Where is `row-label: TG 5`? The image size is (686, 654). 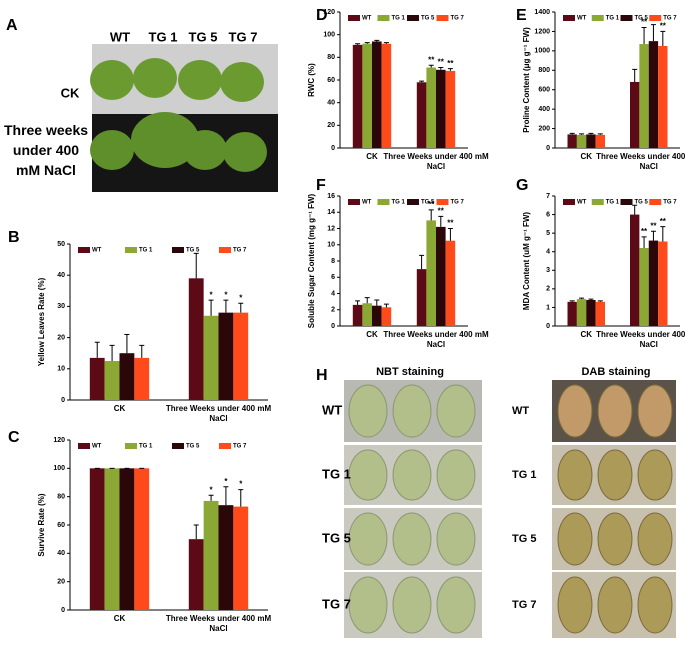
row-label: TG 5 is located at coordinates (524, 539).